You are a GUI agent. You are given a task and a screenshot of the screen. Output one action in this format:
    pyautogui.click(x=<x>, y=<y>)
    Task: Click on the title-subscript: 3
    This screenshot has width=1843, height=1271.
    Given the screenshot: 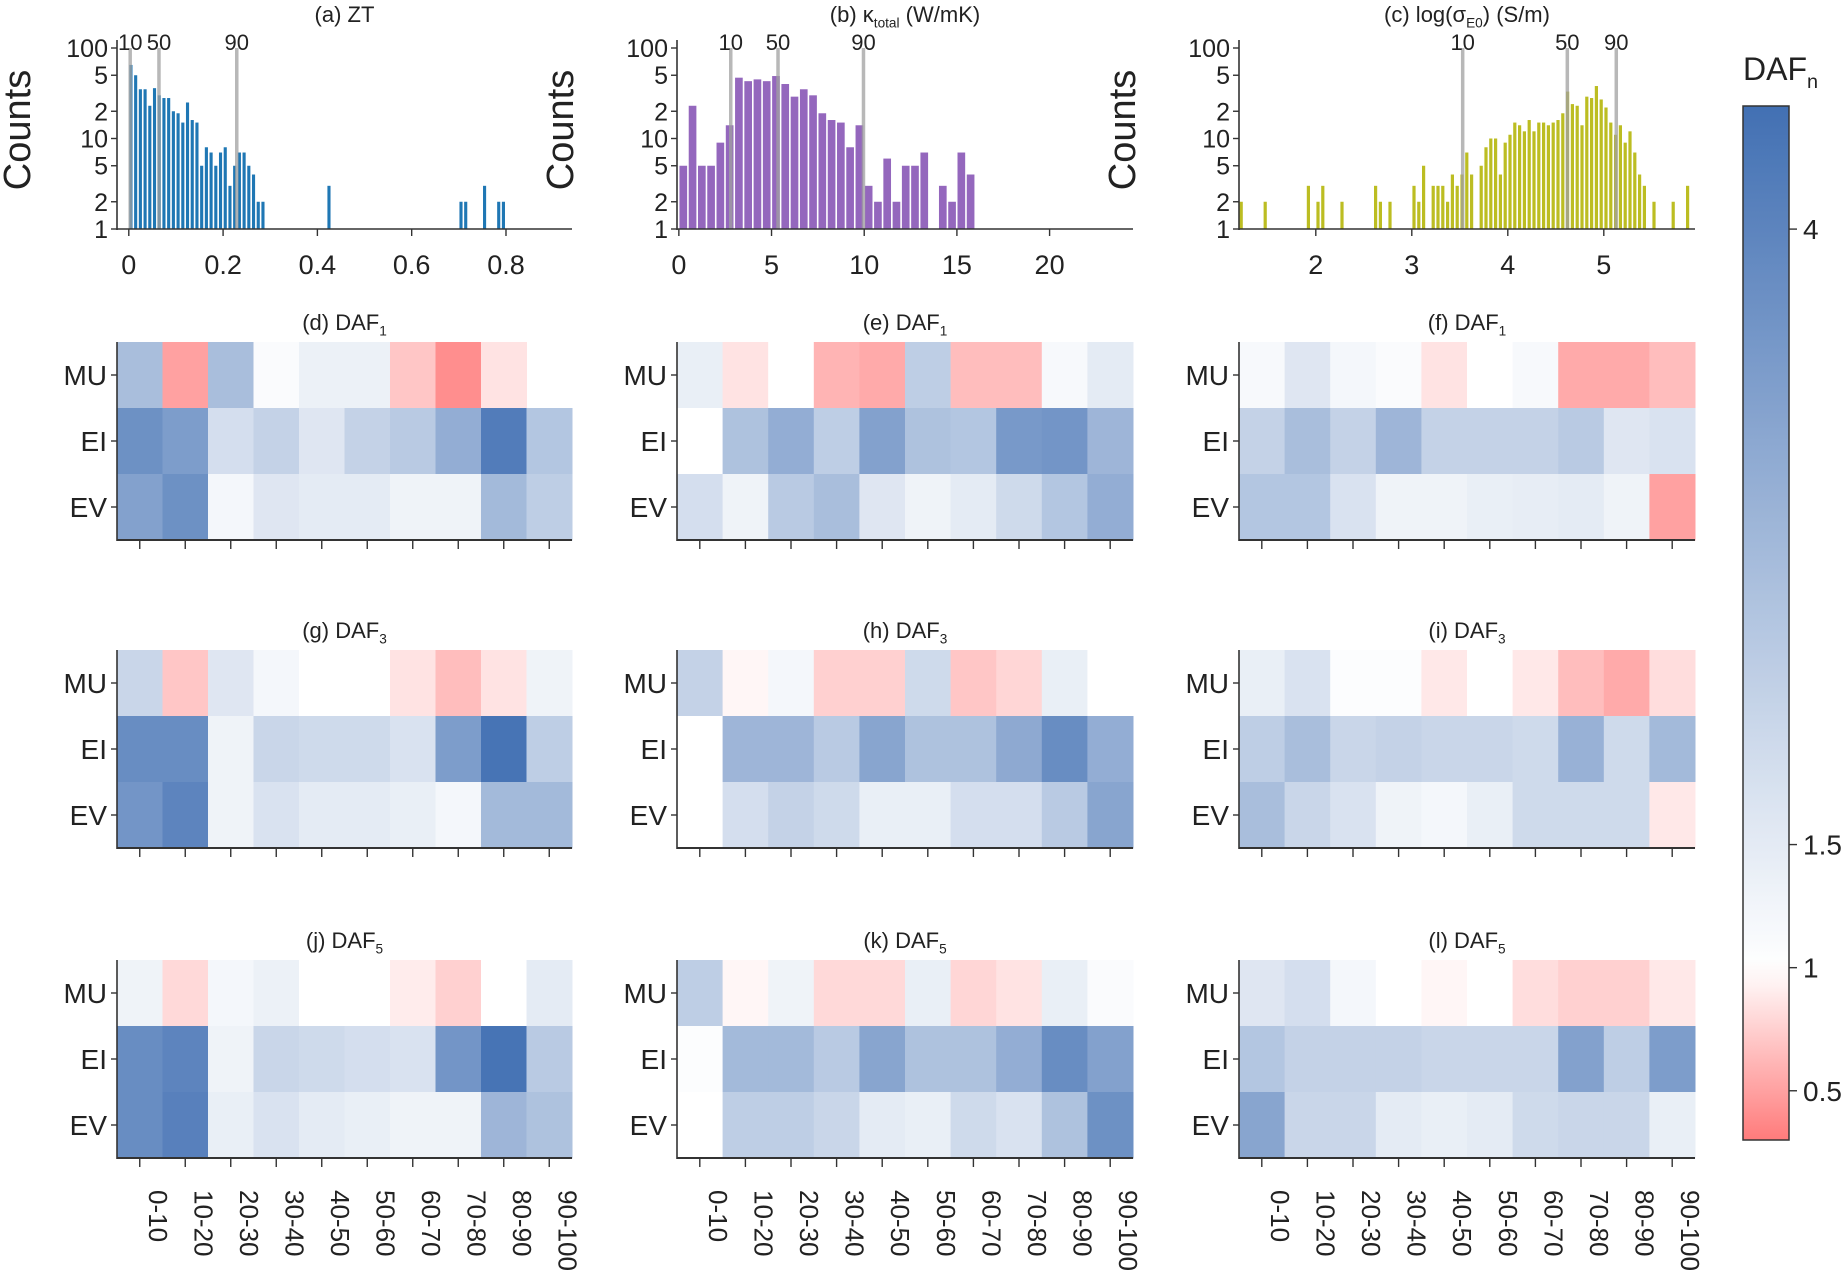 What is the action you would take?
    pyautogui.click(x=383, y=639)
    